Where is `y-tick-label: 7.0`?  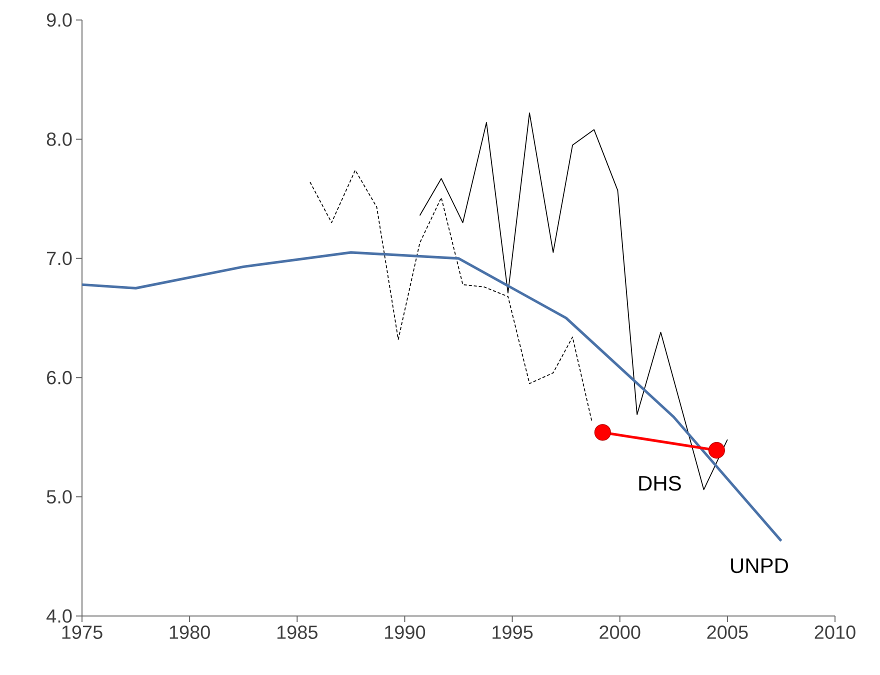 y-tick-label: 7.0 is located at coordinates (59, 259).